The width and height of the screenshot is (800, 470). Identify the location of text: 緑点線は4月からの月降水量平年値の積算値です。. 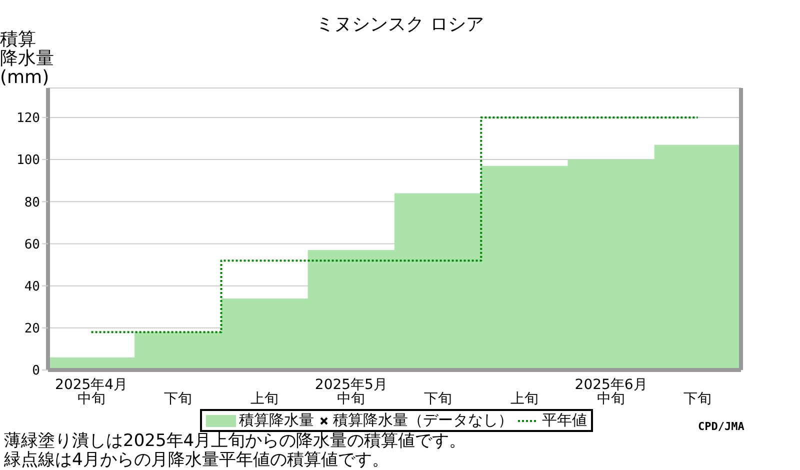
(197, 460).